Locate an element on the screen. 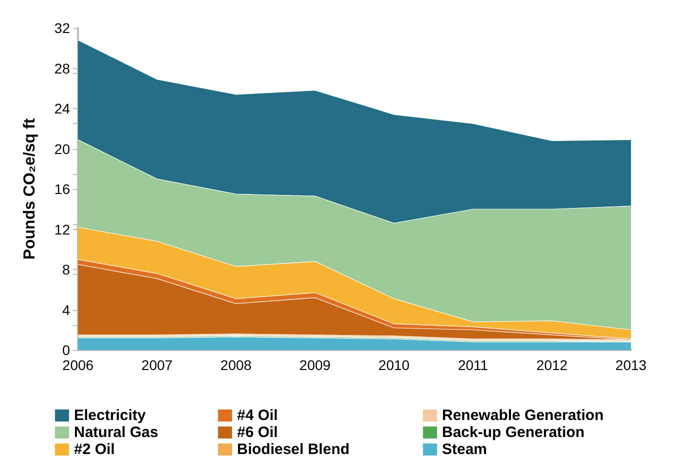 Image resolution: width=674 pixels, height=472 pixels. legend-label: Biodiesel Blend is located at coordinates (293, 449).